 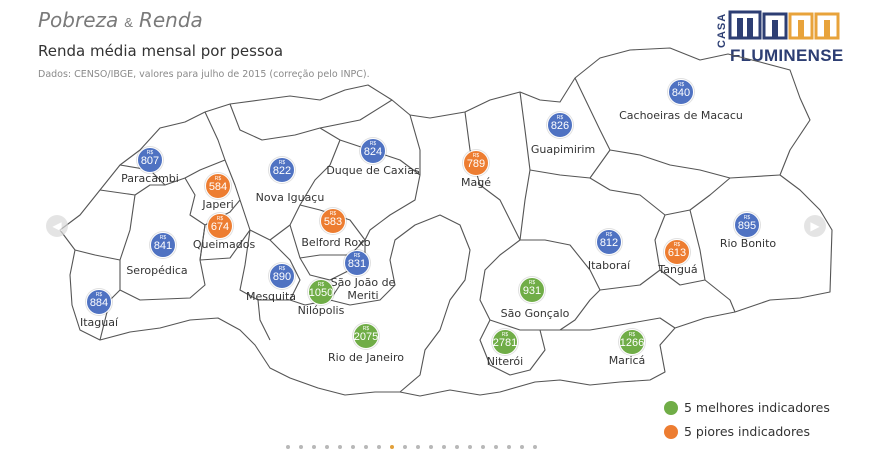 I want to click on marker-16: R$ 884, so click(x=99, y=302).